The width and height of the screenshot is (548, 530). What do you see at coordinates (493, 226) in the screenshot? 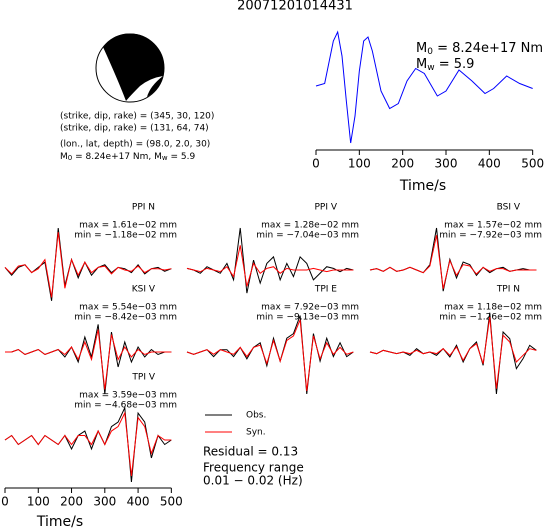
I see `max-amplitude: max = 1.57e−02 mm` at bounding box center [493, 226].